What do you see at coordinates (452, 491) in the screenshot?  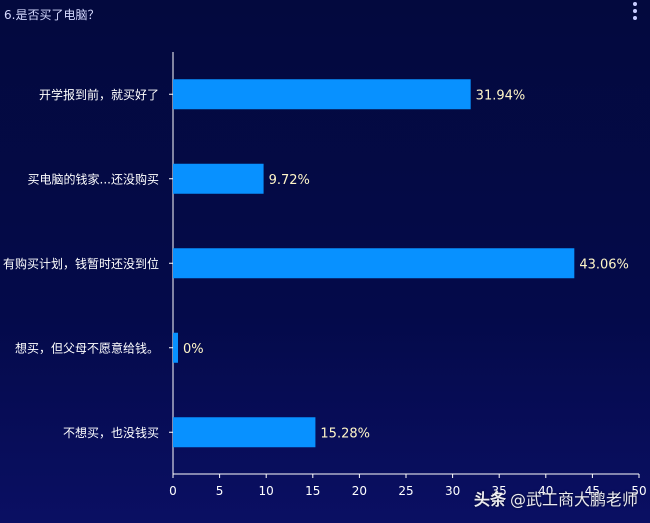 I see `x-tick-label: 30` at bounding box center [452, 491].